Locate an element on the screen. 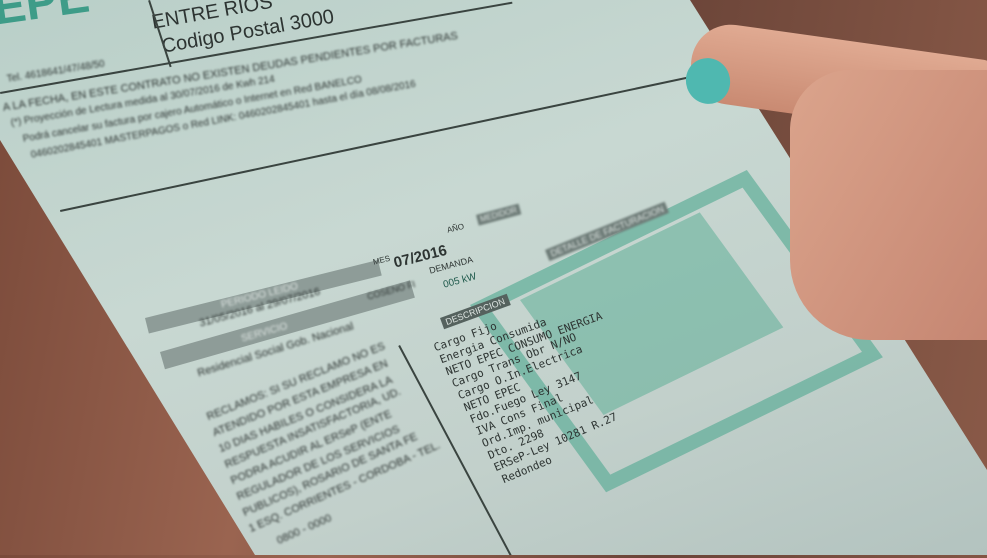 This screenshot has height=558, width=987. demand-value: 005 kW is located at coordinates (460, 281).